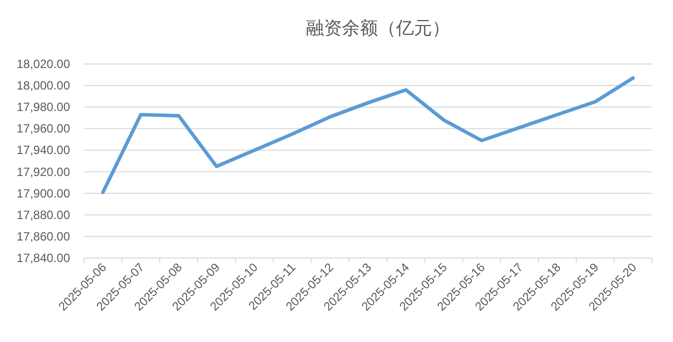 The image size is (673, 342). What do you see at coordinates (43, 258) in the screenshot?
I see `y-tick-label: 17,840.00` at bounding box center [43, 258].